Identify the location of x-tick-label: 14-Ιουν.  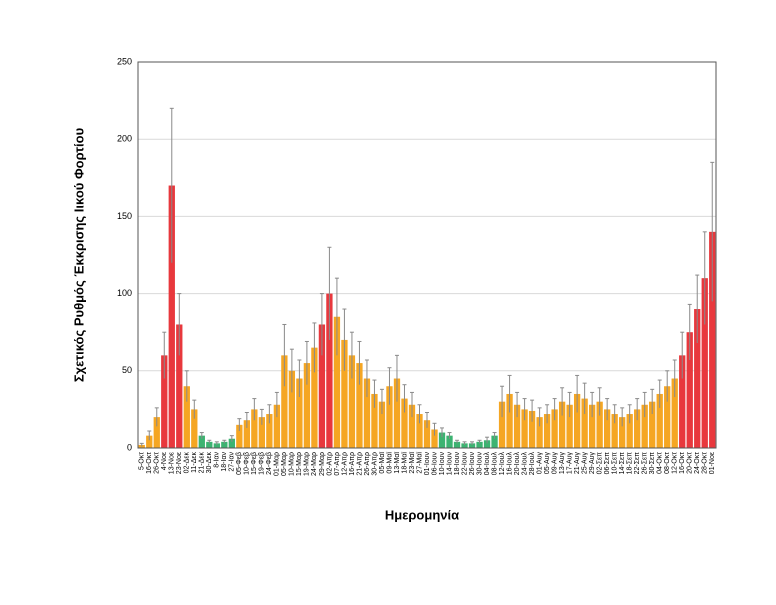
(449, 464).